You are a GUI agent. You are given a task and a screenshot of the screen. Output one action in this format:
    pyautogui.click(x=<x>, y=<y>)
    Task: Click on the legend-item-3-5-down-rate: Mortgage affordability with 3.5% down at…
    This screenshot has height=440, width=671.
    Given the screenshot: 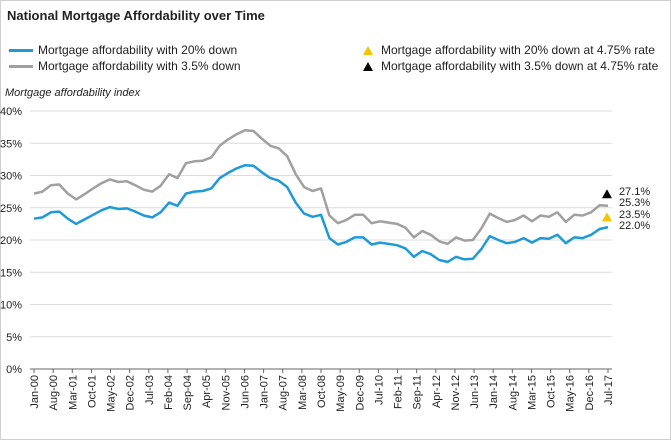 What is the action you would take?
    pyautogui.click(x=508, y=66)
    